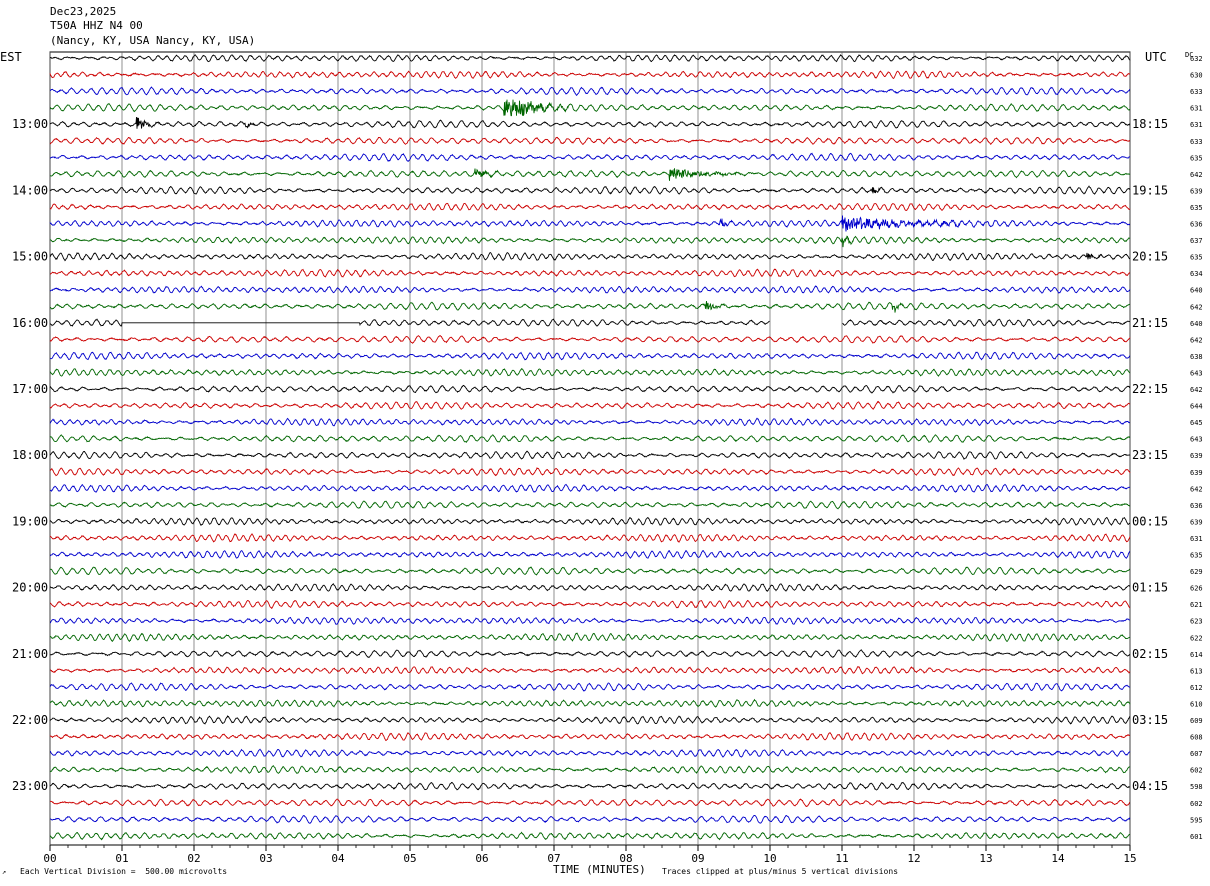 This screenshot has width=1210, height=886. I want to click on dc-offset-label: 612, so click(1196, 688).